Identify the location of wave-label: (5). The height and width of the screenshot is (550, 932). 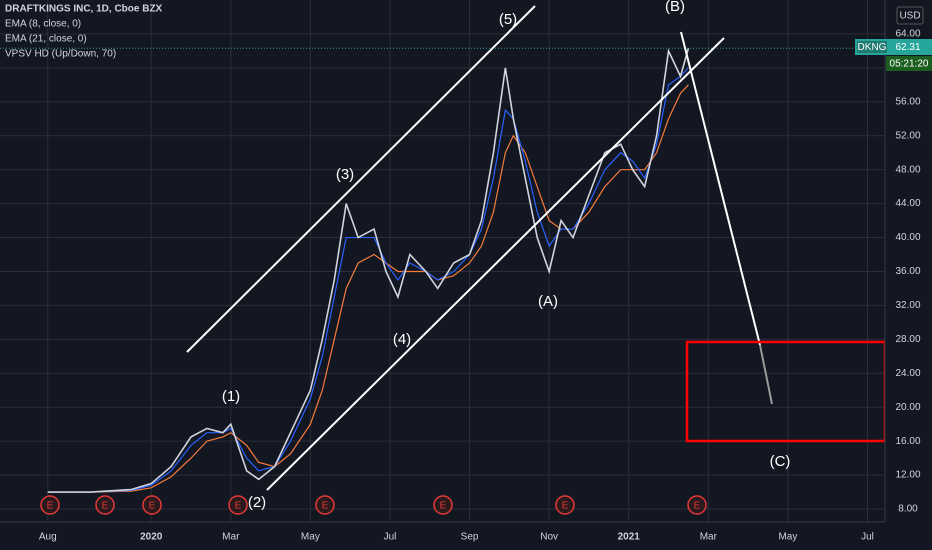
(508, 19).